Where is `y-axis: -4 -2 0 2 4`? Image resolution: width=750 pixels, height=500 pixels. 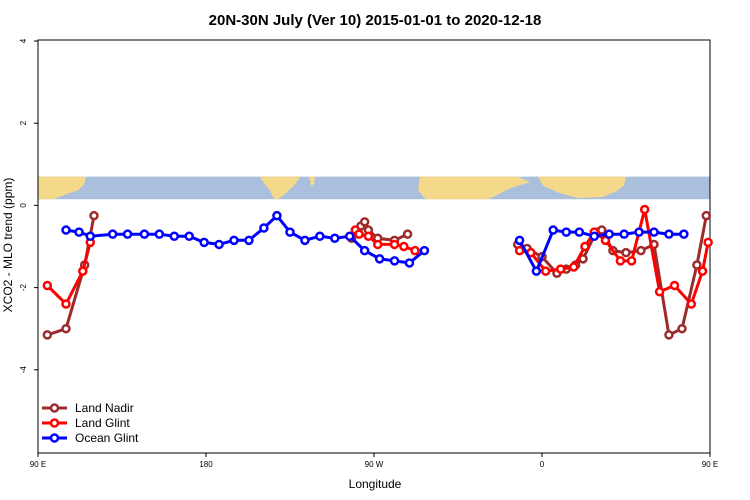 y-axis: -4 -2 0 2 4 is located at coordinates (28, 205).